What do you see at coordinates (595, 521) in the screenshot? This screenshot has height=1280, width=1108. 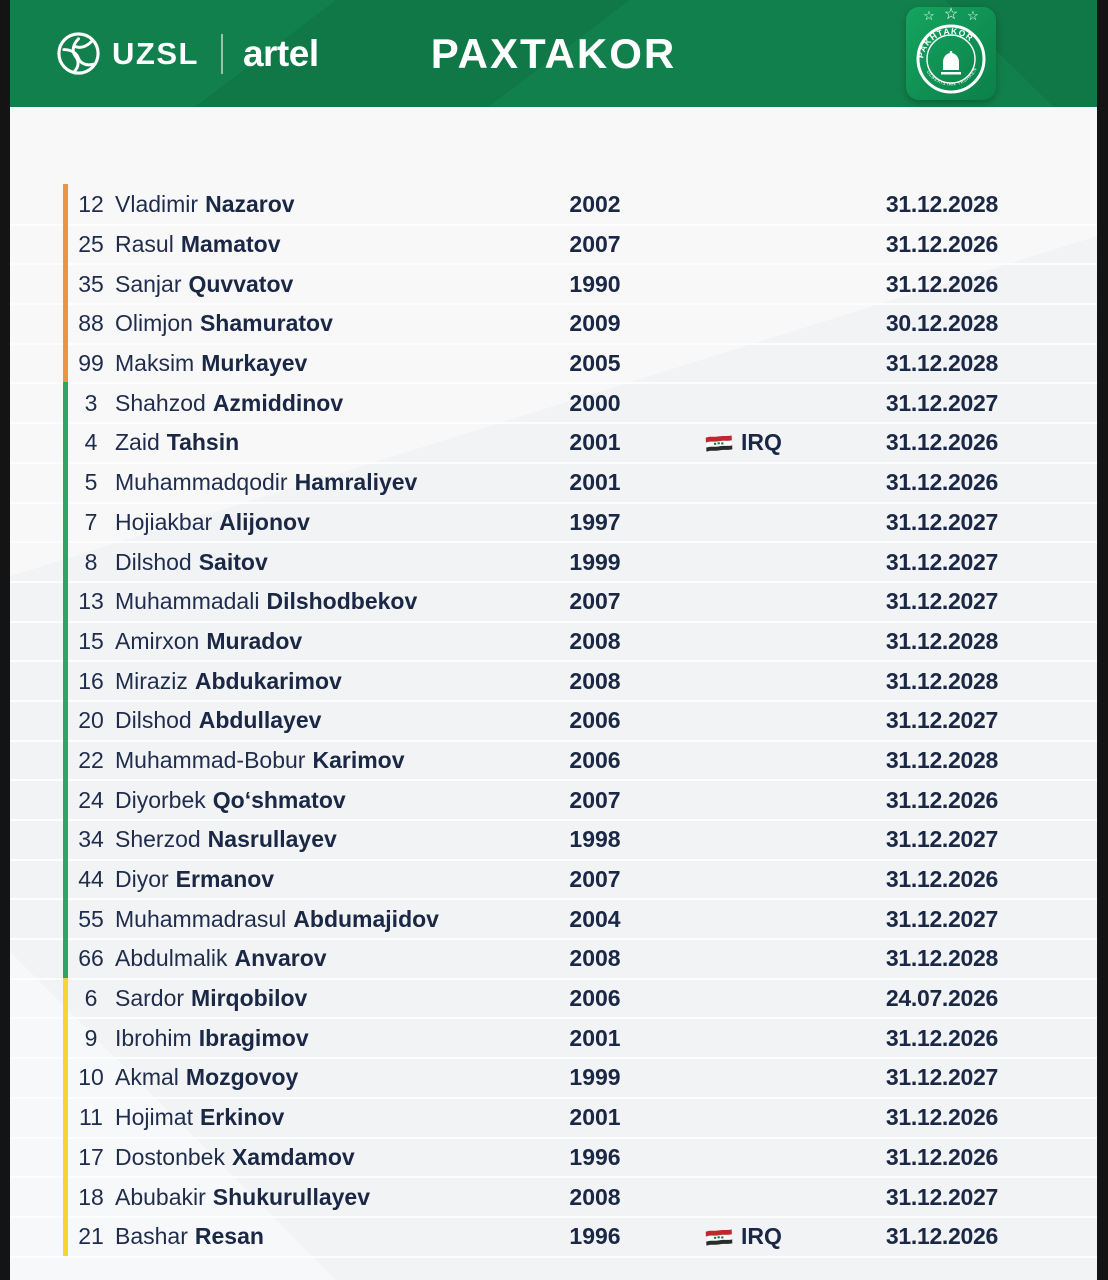 I see `birth-year: 1997` at bounding box center [595, 521].